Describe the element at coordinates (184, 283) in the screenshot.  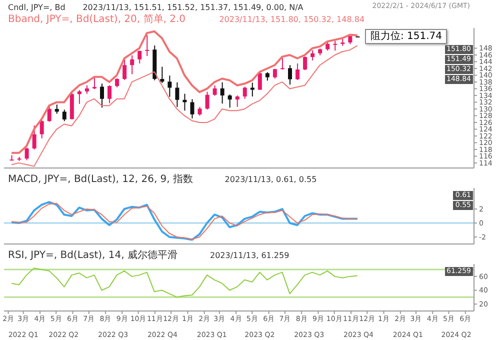
I see `line-series` at that location.